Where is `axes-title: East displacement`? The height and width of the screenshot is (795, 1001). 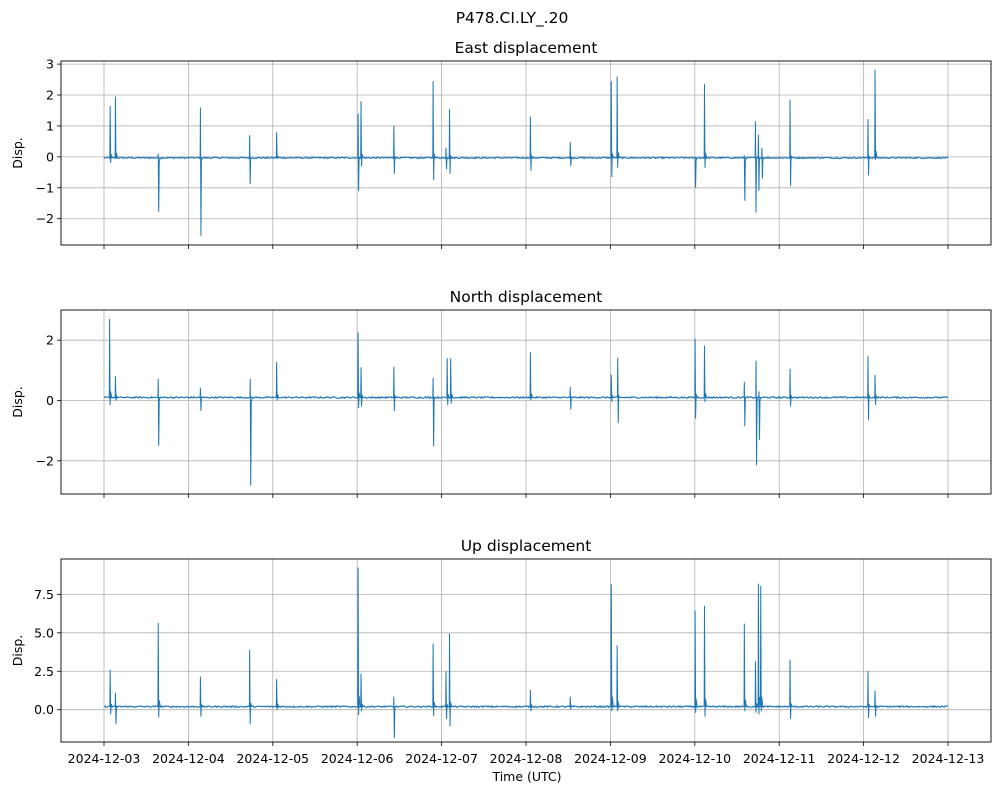 axes-title: East displacement is located at coordinates (526, 48).